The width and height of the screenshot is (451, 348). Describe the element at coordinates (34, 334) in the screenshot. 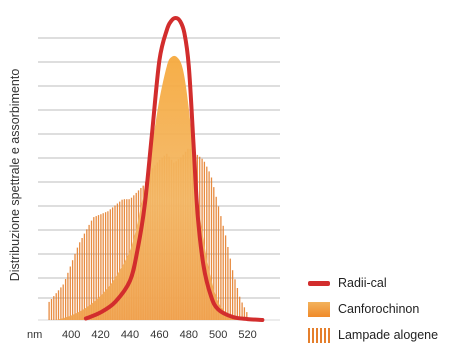

I see `x-axis-unit-label: nm` at that location.